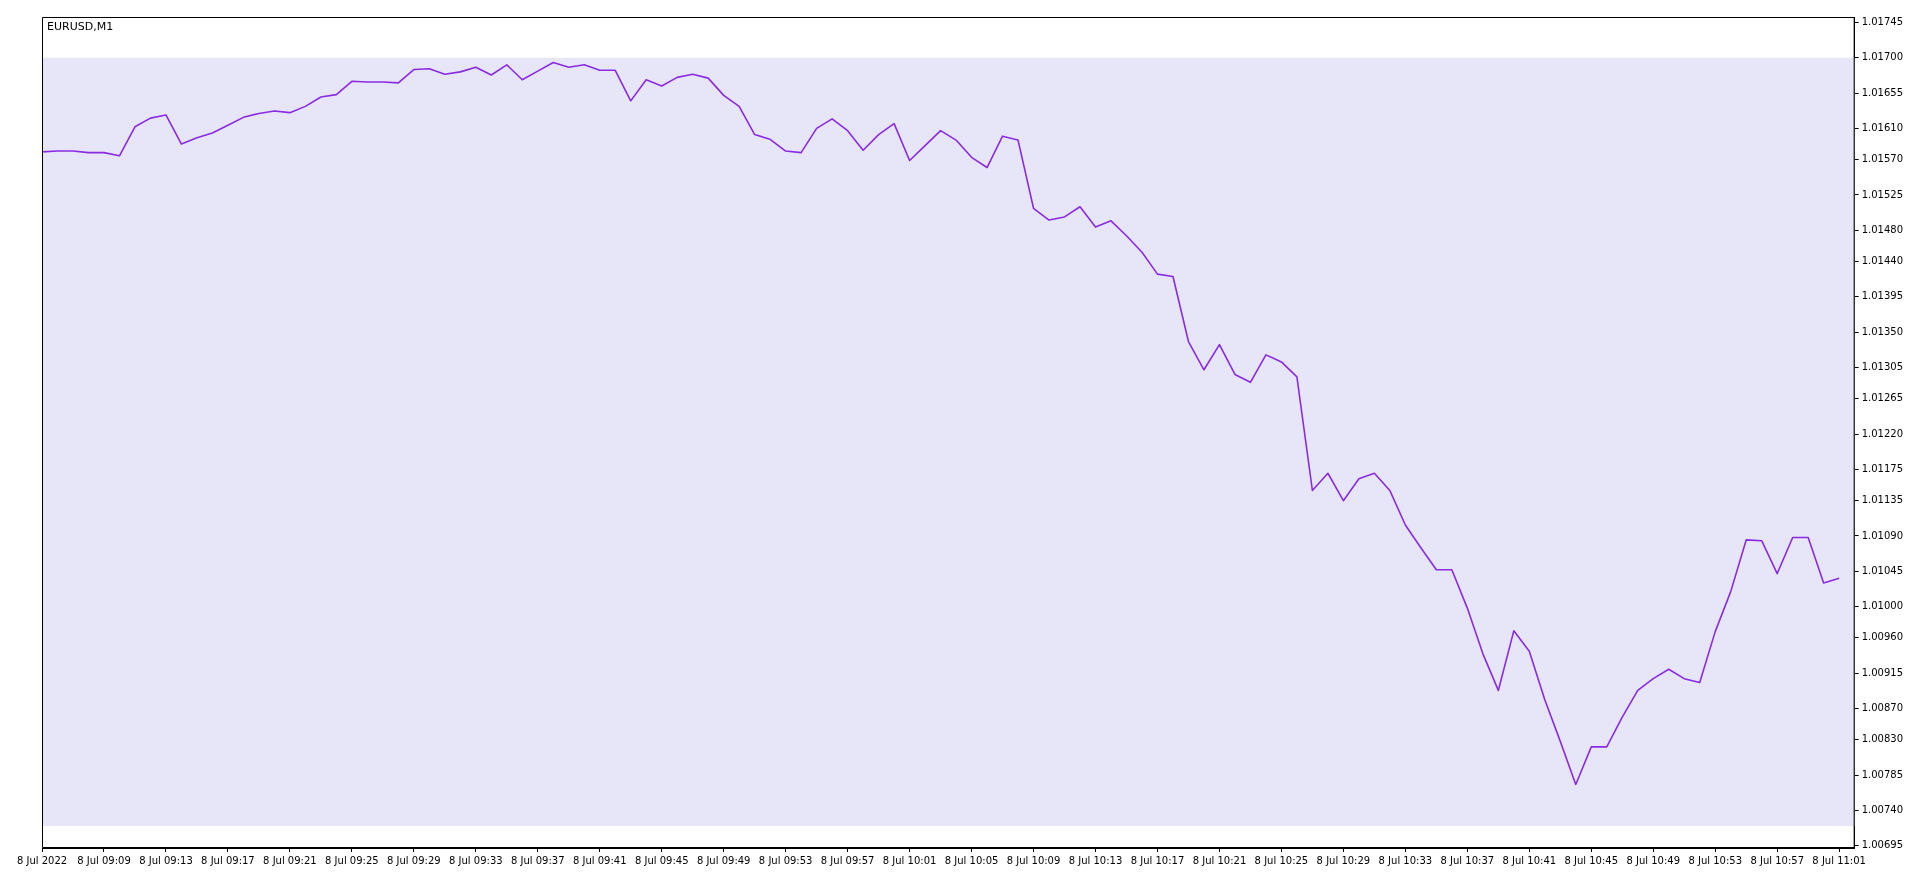 This screenshot has width=1916, height=880. Describe the element at coordinates (1882, 672) in the screenshot. I see `y-tick-label: 1.00915` at that location.